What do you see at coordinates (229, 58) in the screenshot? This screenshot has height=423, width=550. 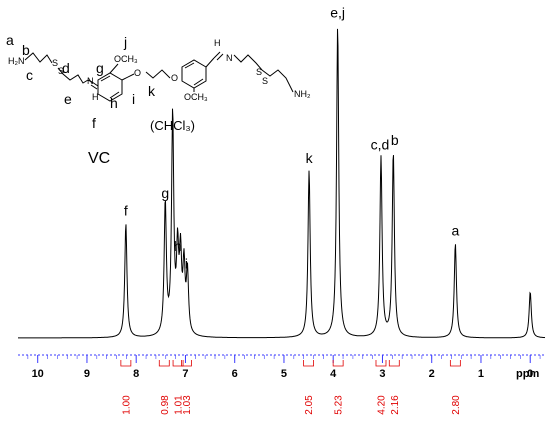 I see `atom-label-n-right: N` at bounding box center [229, 58].